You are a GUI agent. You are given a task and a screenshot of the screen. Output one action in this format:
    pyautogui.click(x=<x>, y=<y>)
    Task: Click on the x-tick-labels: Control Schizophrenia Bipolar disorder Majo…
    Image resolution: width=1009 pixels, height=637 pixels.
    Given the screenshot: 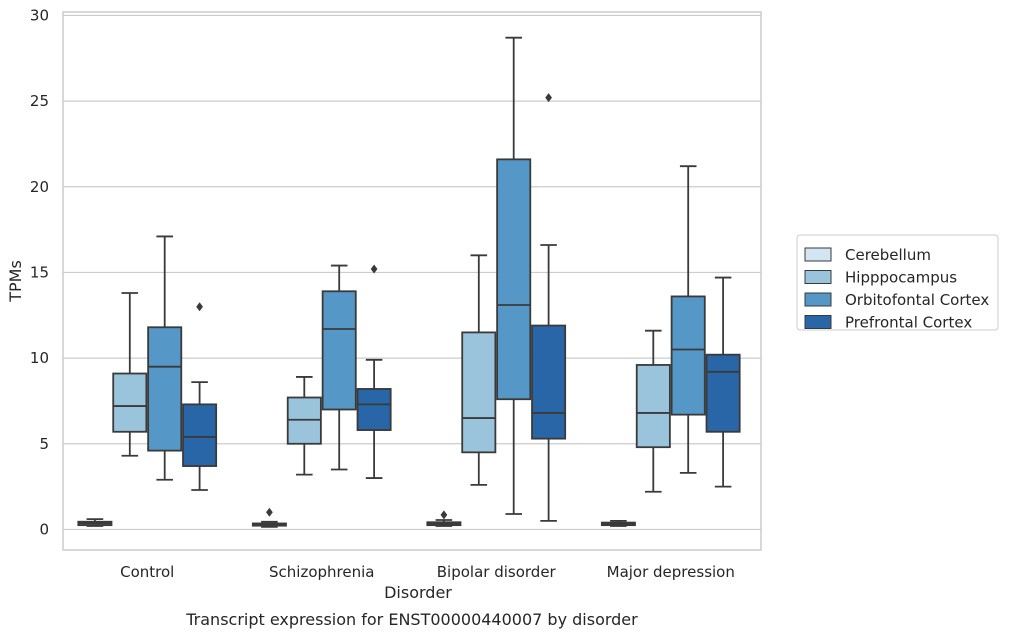 What is the action you would take?
    pyautogui.click(x=427, y=572)
    